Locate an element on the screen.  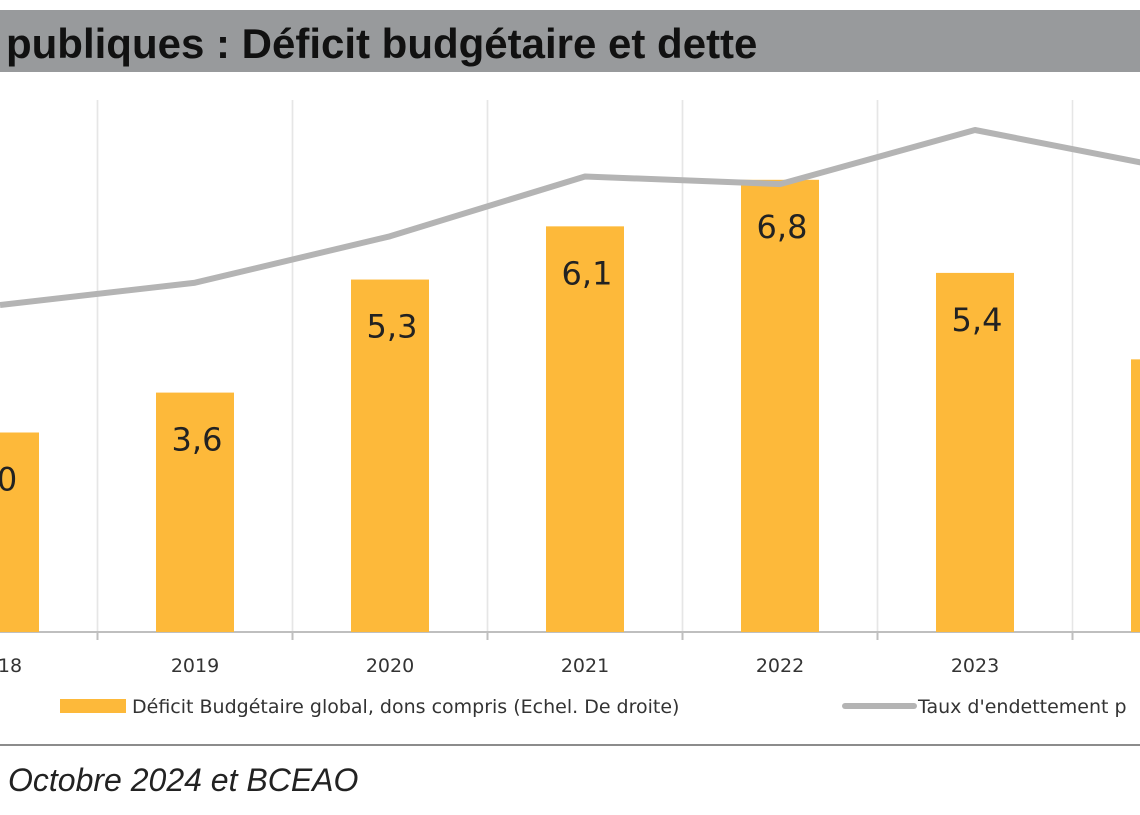
bar-partial is located at coordinates (1135, 495).